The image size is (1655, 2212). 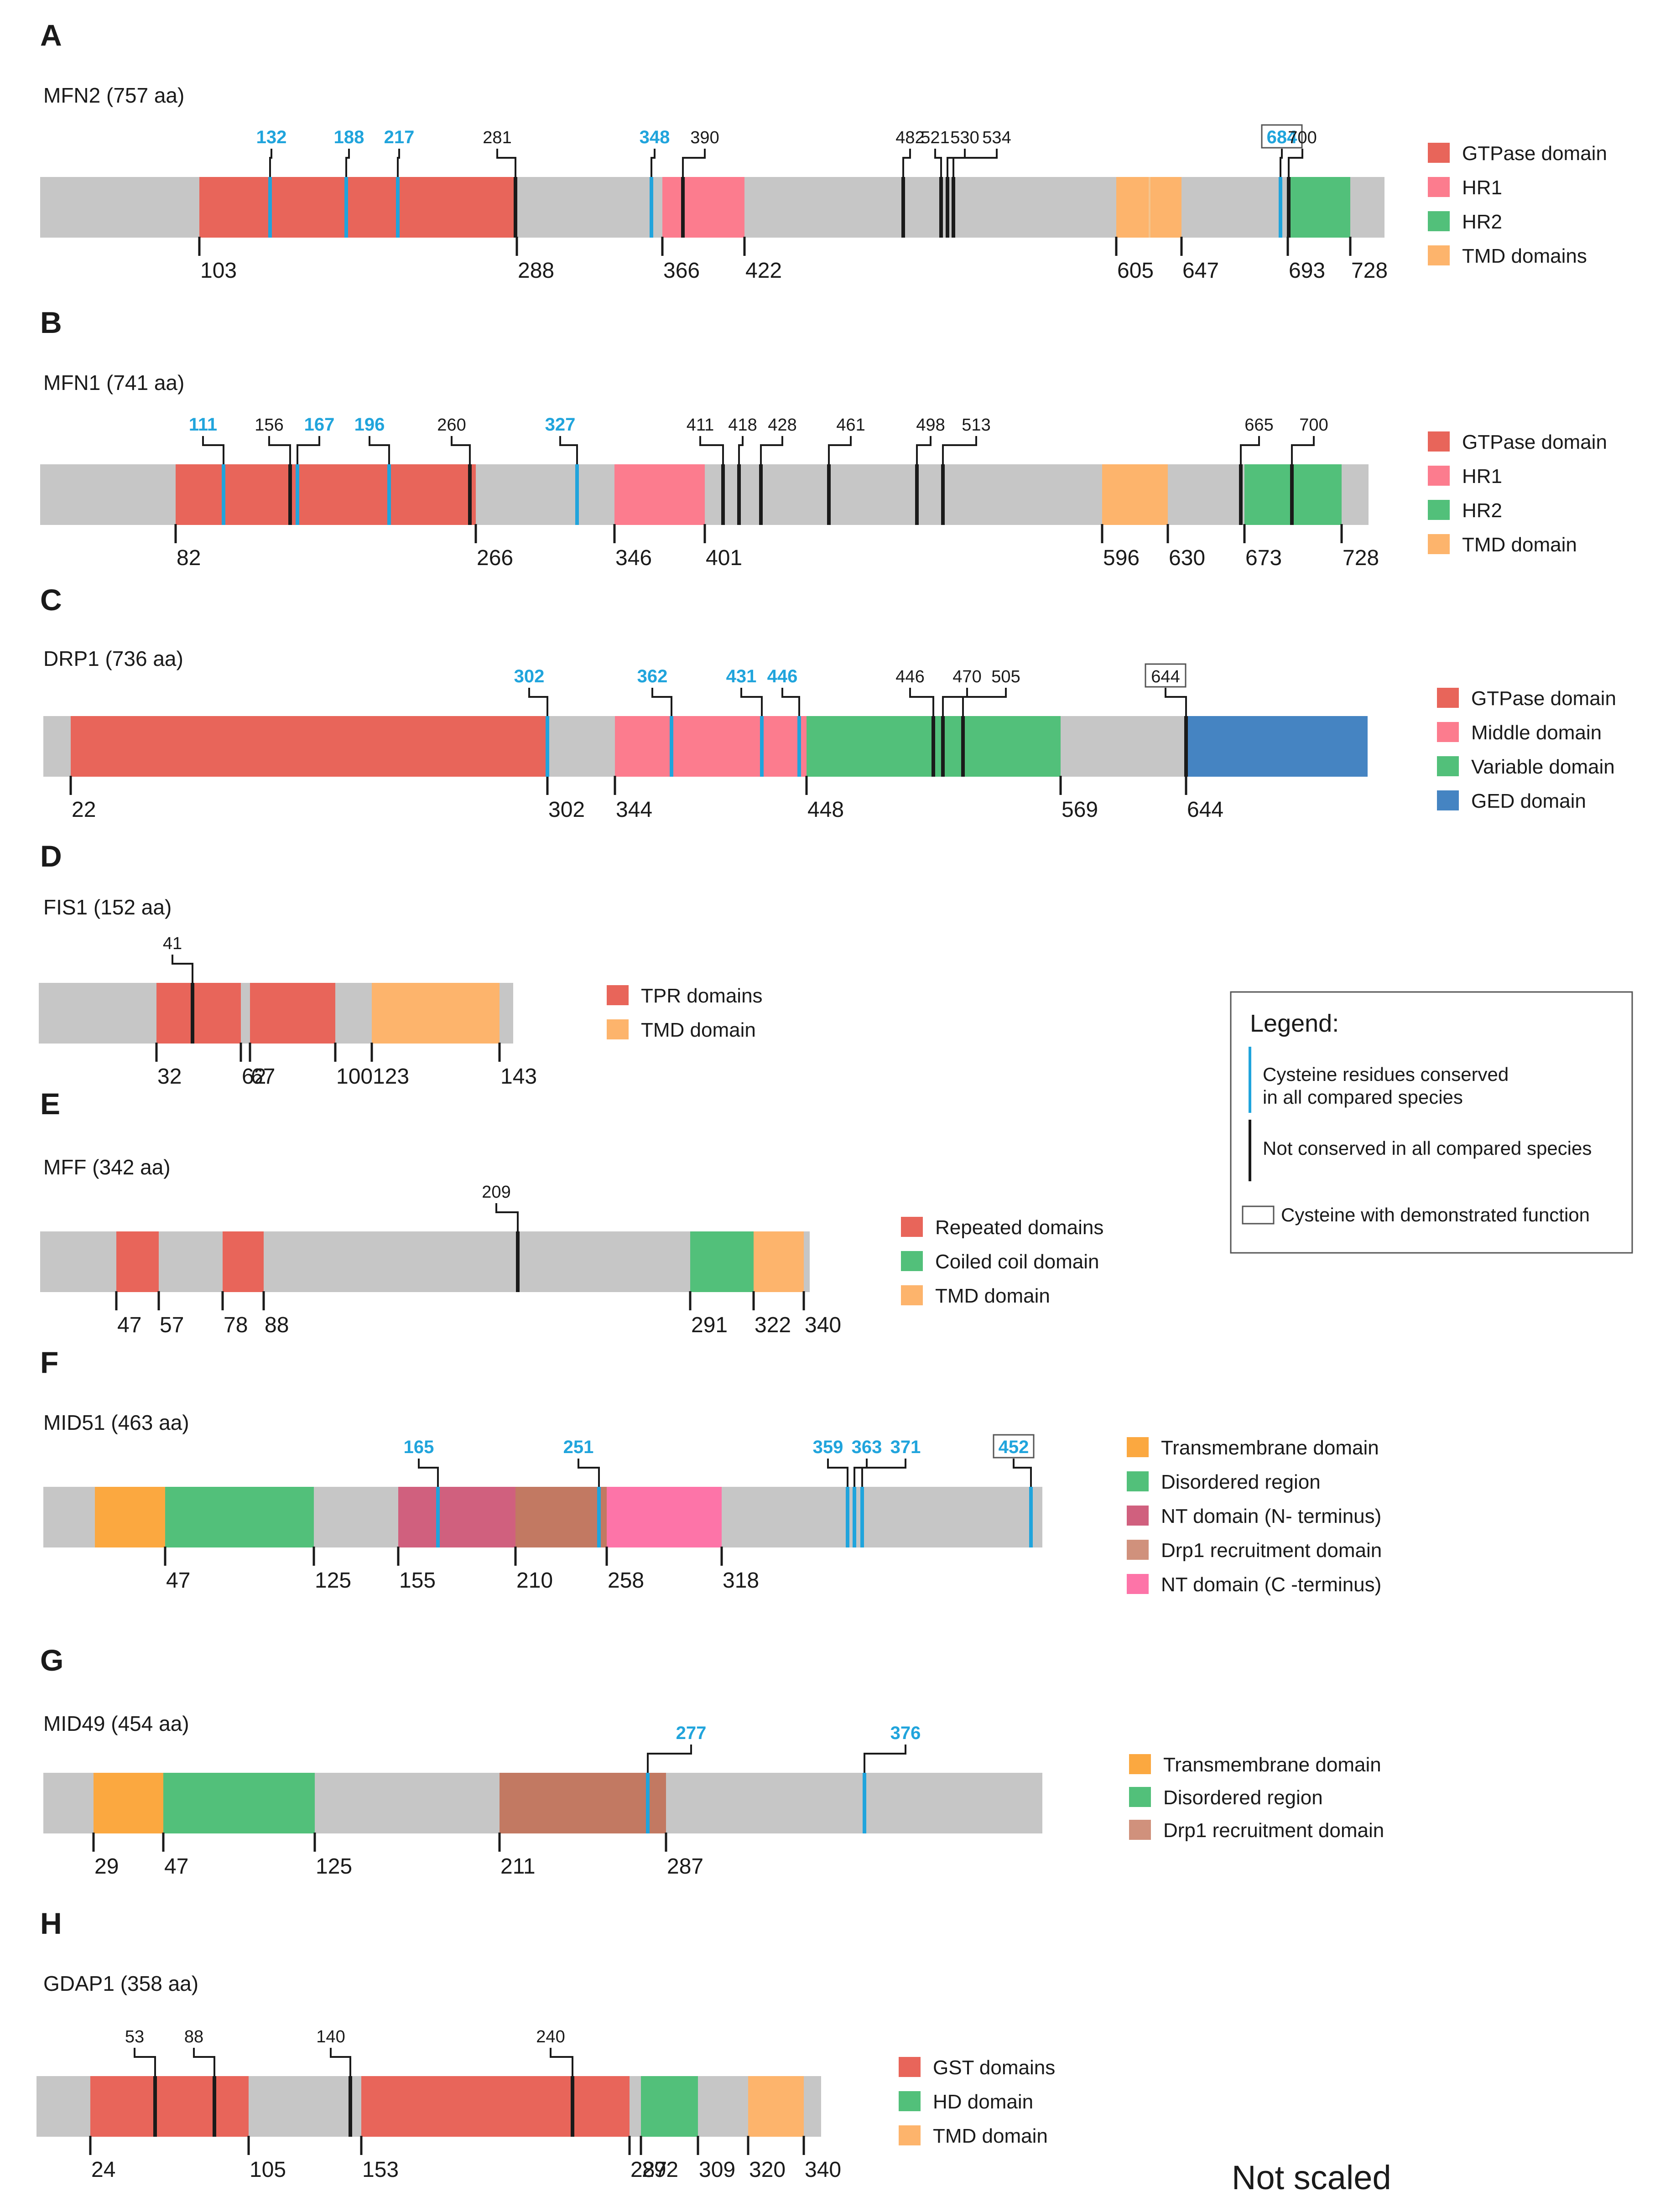 I want to click on legend-label: GST domains, so click(x=994, y=2067).